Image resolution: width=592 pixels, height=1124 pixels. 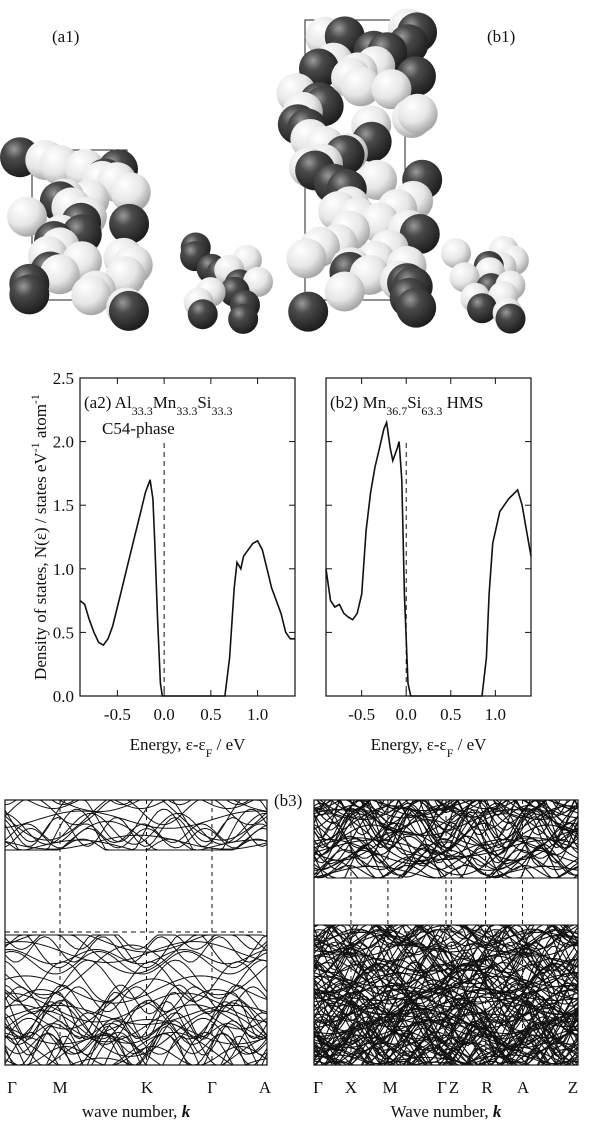 I want to click on panel-label: (b3), so click(x=288, y=800).